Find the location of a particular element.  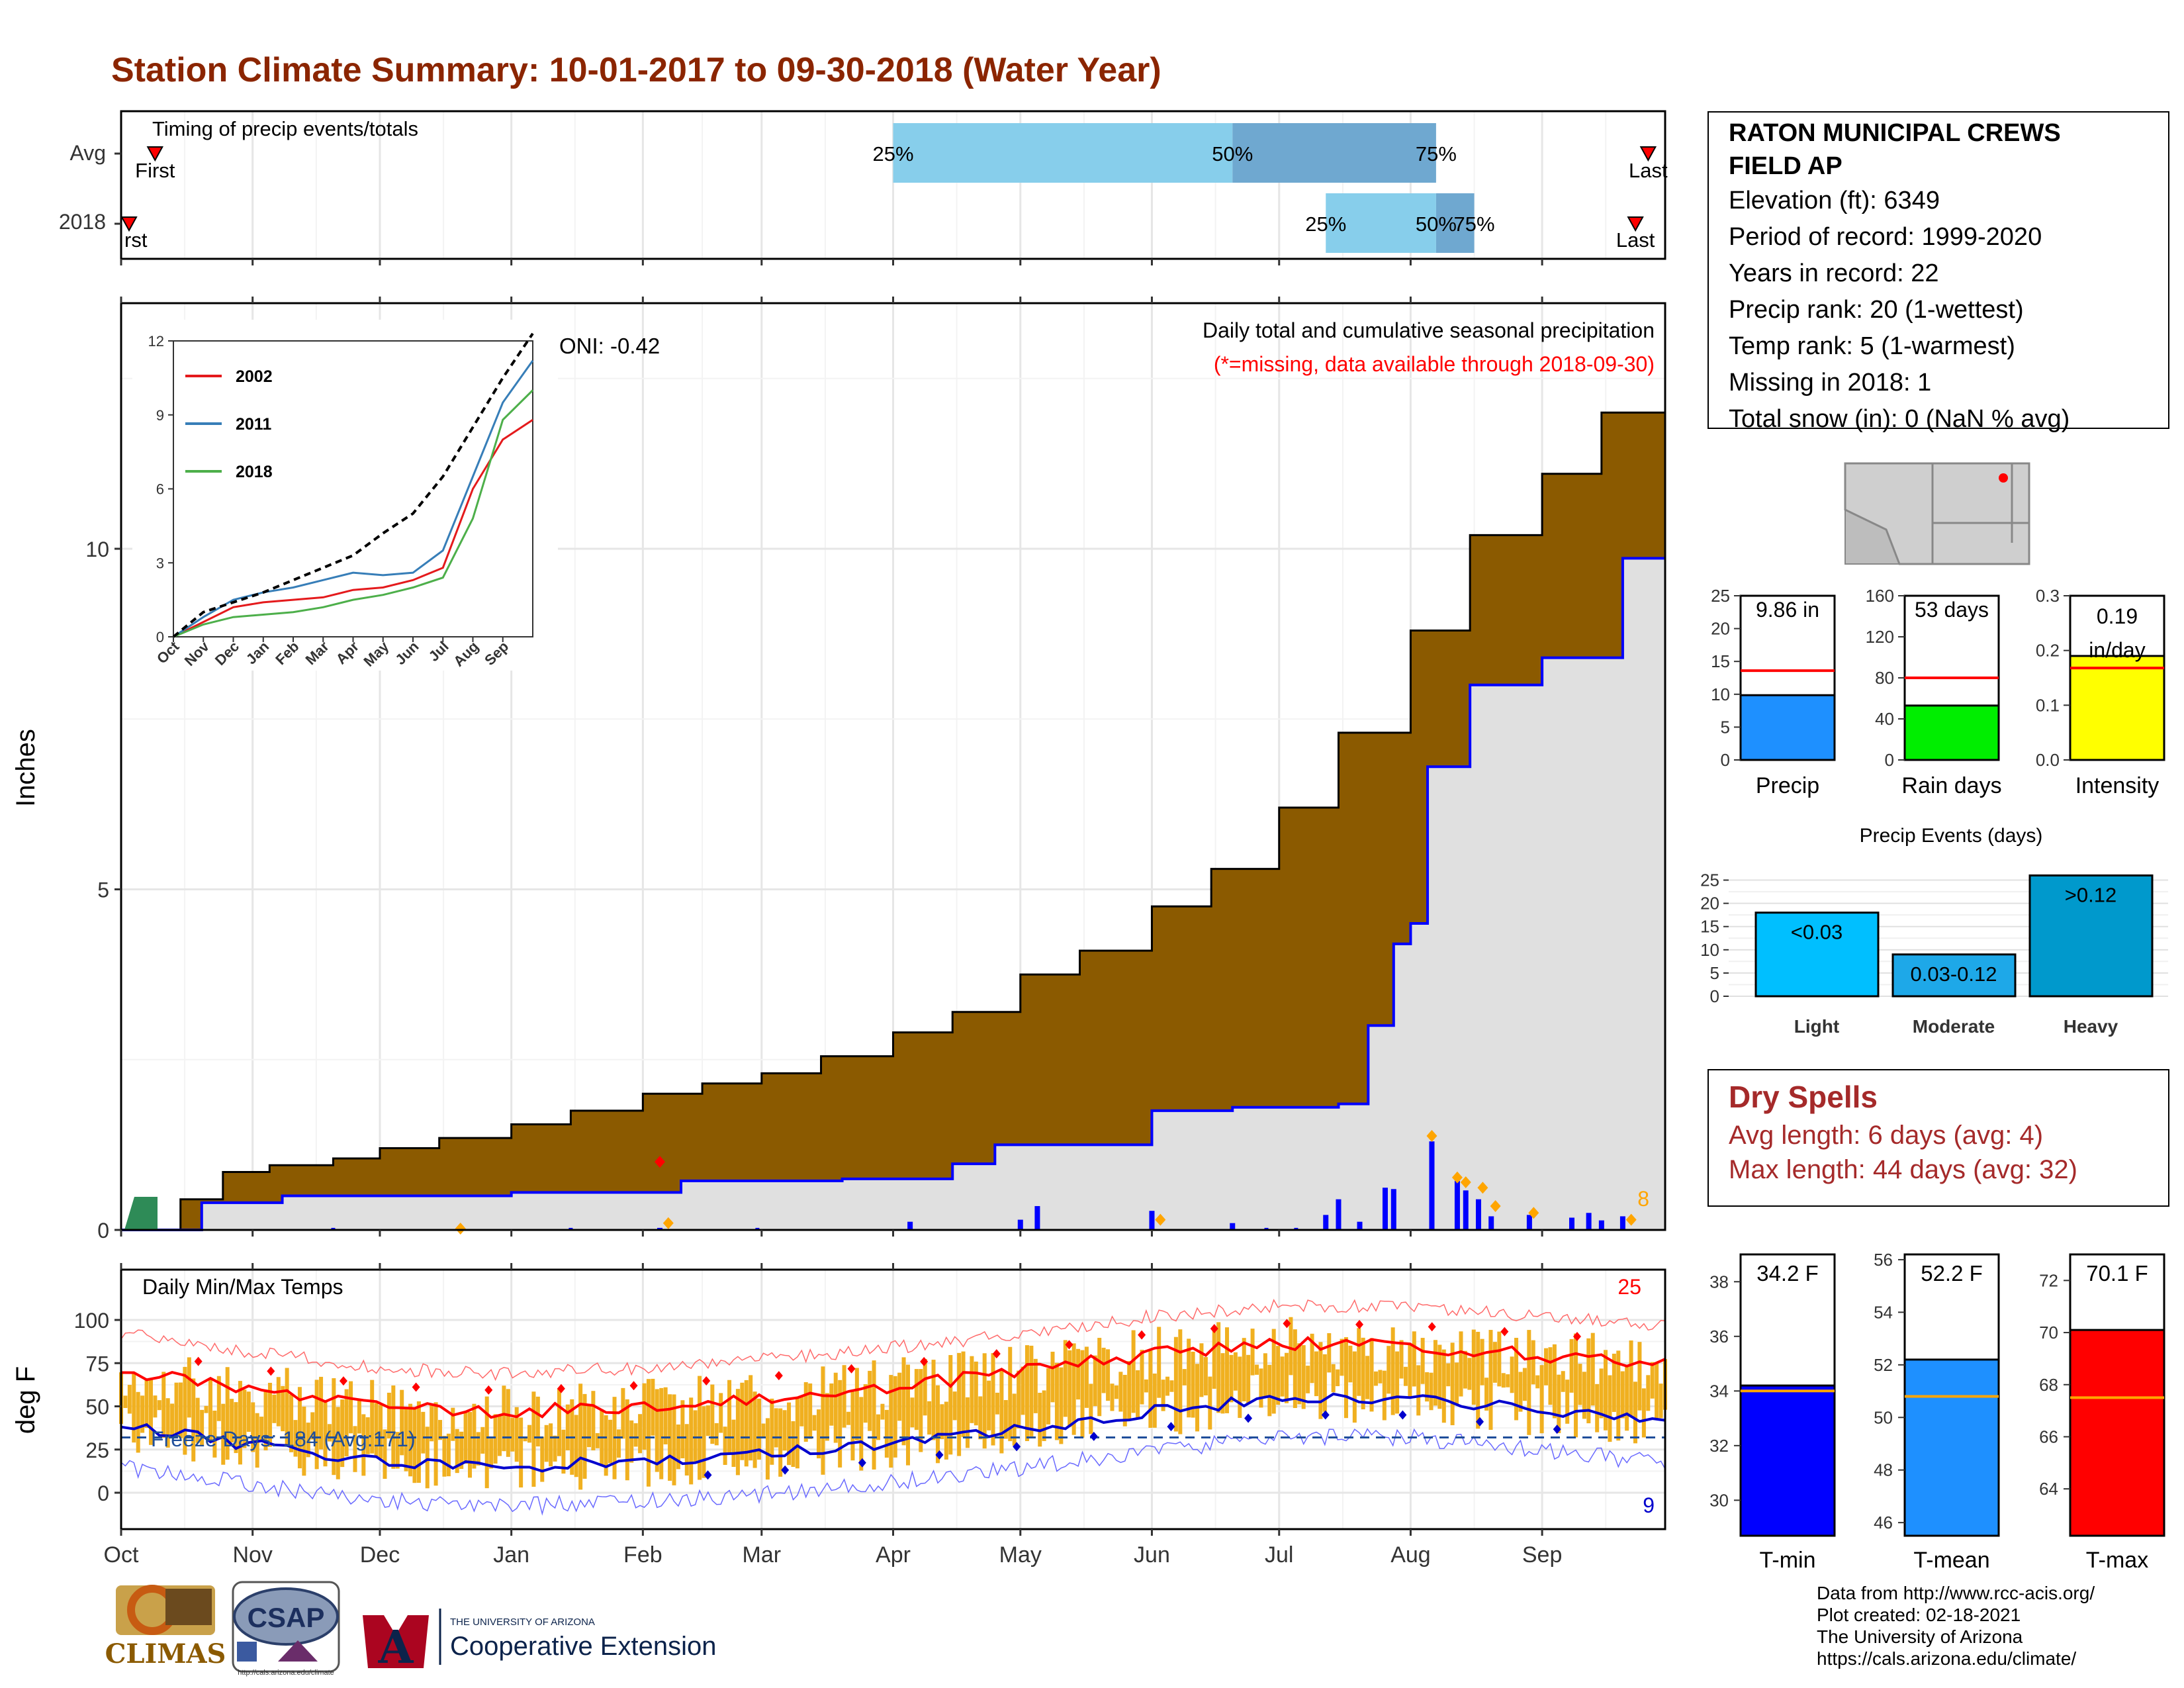

summary-y-tick: 0.2 is located at coordinates (2048, 651).